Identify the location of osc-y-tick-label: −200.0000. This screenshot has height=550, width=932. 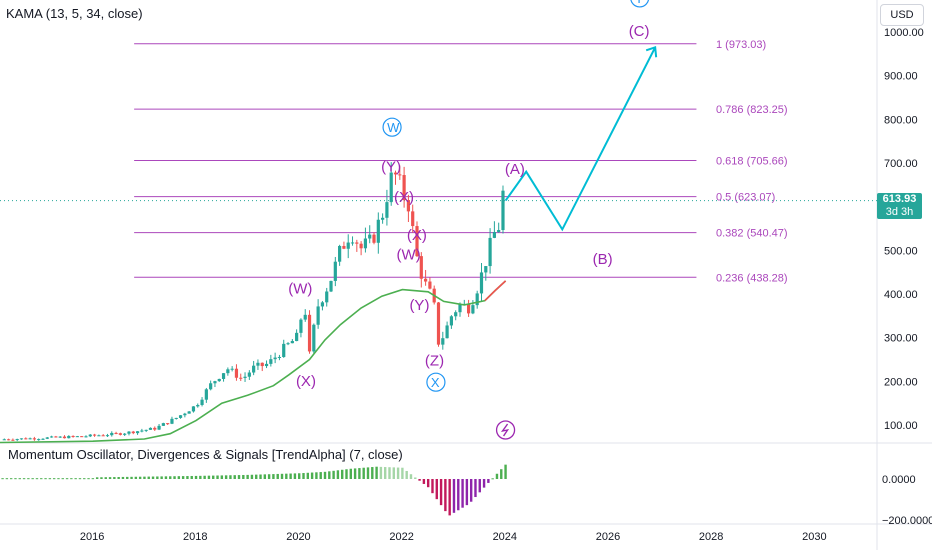
(907, 521).